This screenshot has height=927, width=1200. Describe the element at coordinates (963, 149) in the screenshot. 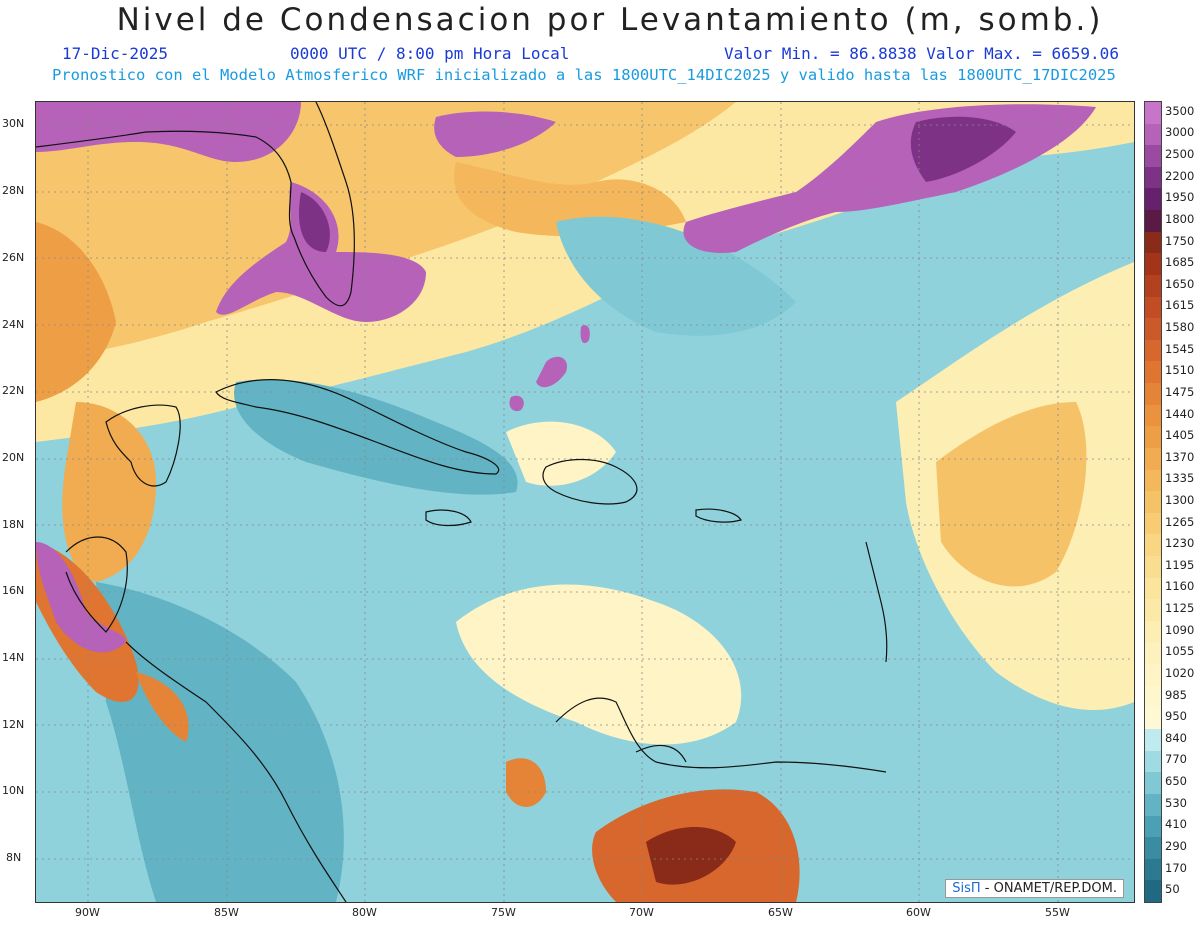

I see `field-purple-ne-core` at that location.